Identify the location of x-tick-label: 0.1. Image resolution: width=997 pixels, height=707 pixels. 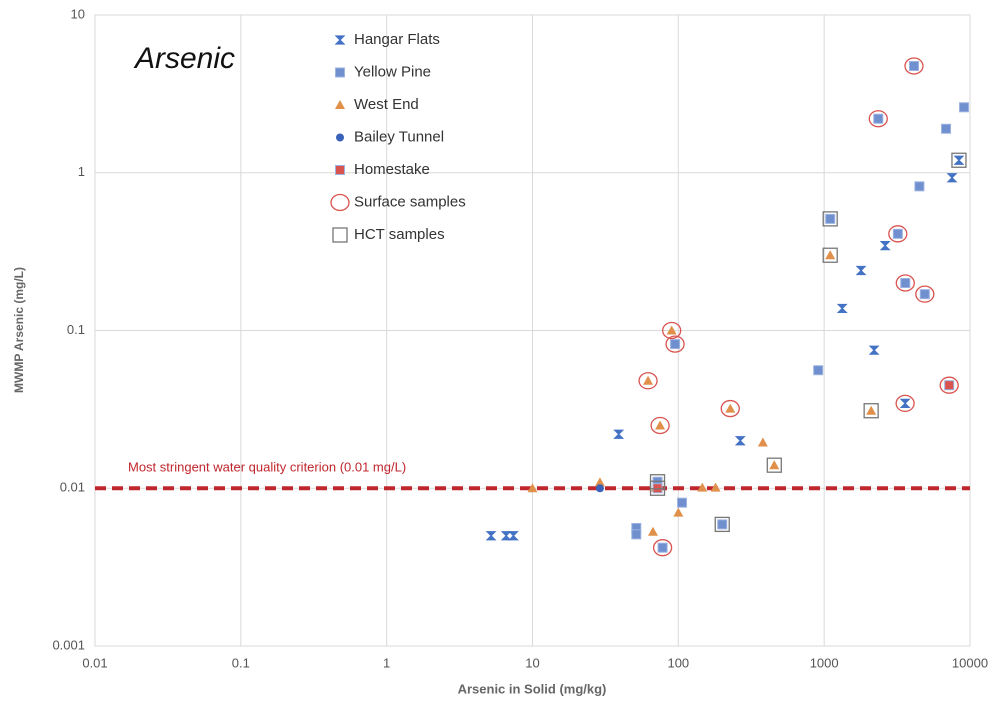
(241, 662).